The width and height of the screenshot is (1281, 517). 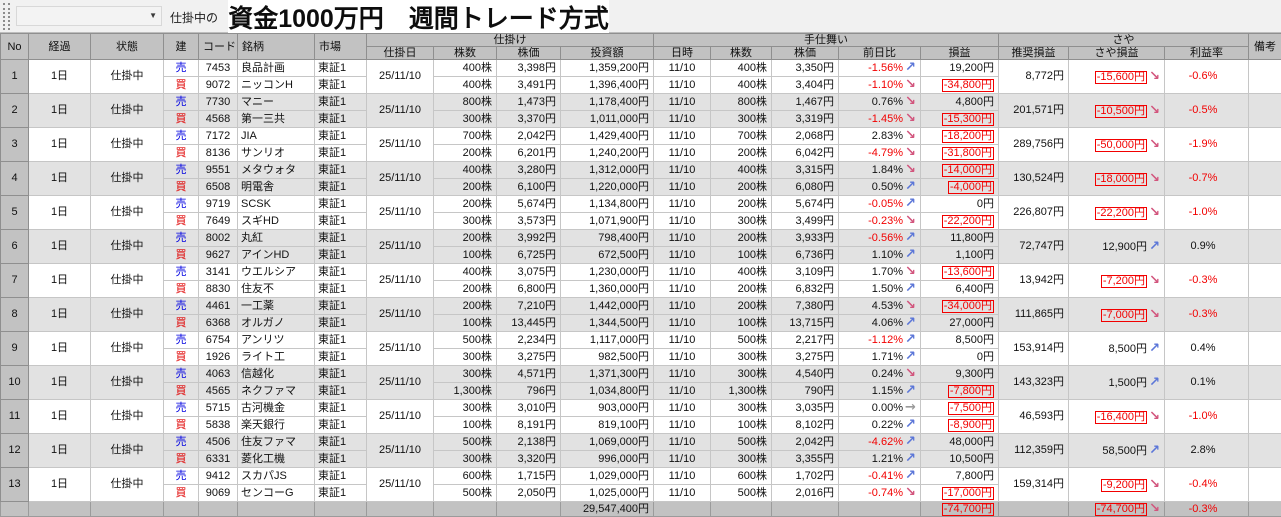 What do you see at coordinates (218, 68) in the screenshot?
I see `cell-code: 7453` at bounding box center [218, 68].